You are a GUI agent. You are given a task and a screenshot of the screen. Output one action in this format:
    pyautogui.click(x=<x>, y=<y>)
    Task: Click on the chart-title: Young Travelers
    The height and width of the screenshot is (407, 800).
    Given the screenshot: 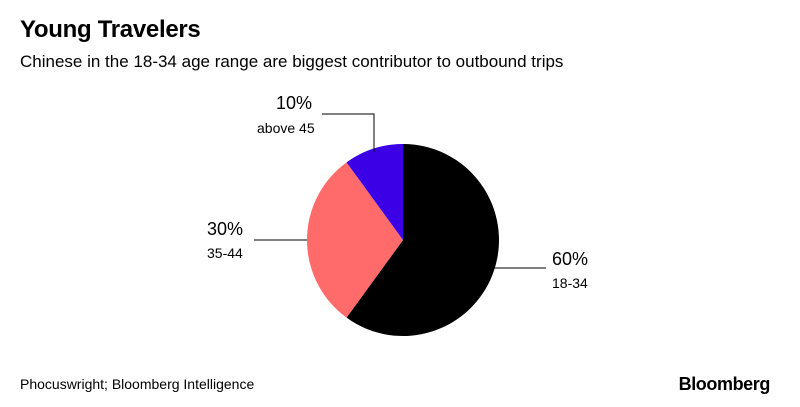 What is the action you would take?
    pyautogui.click(x=110, y=29)
    